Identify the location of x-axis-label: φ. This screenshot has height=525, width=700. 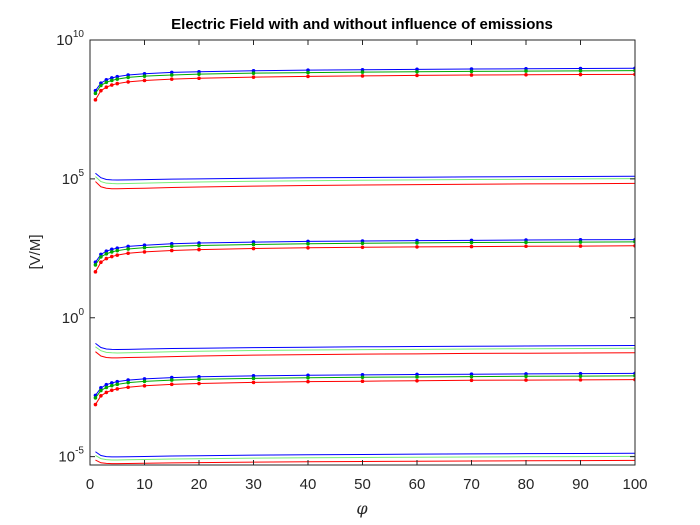
(362, 508).